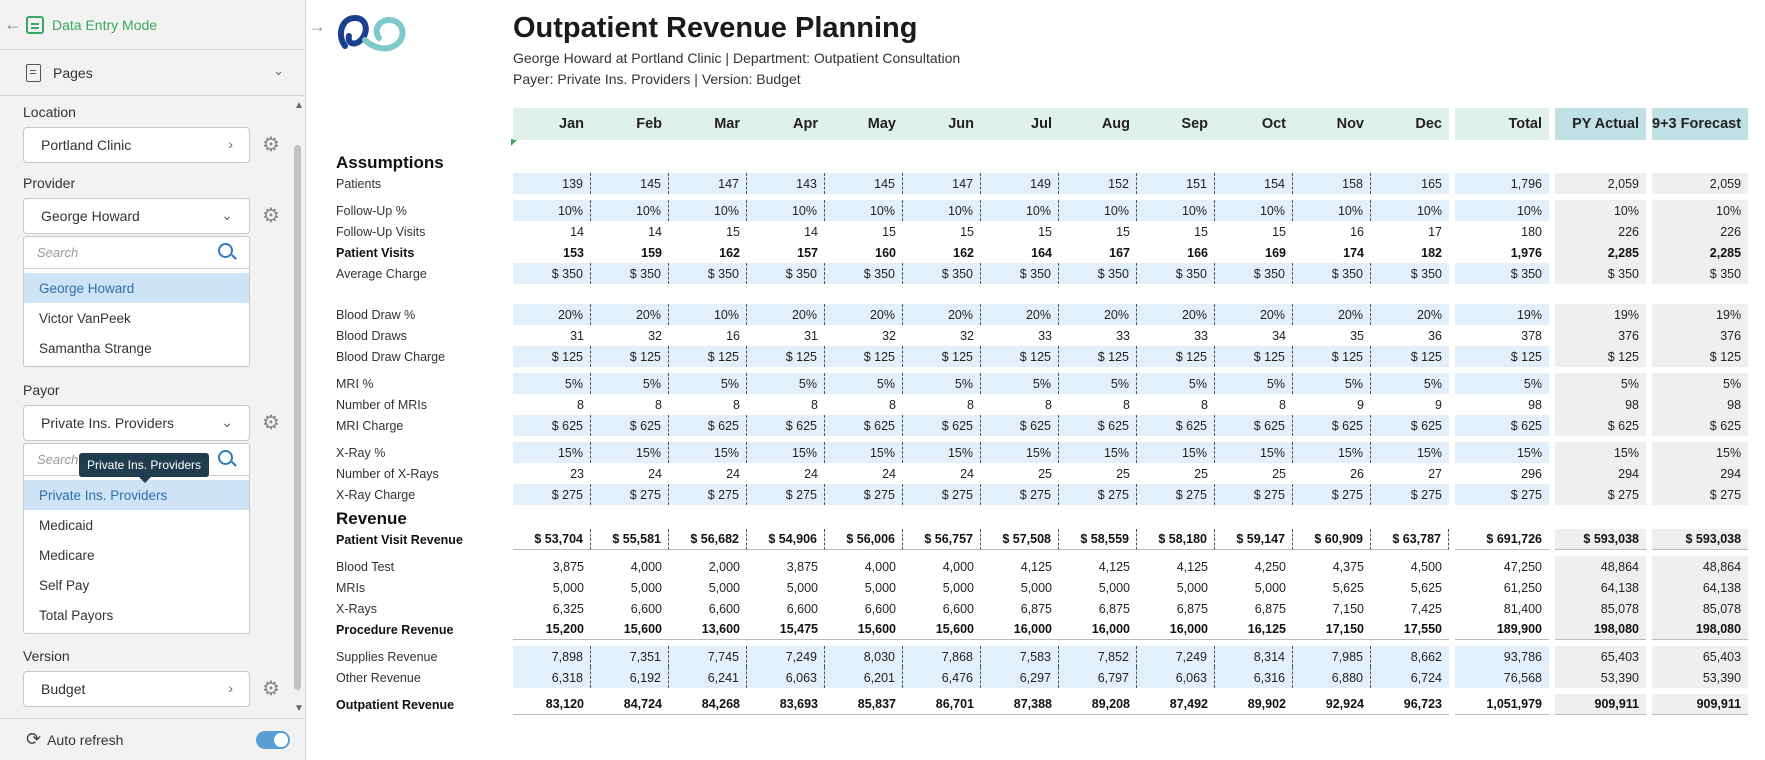 This screenshot has width=1765, height=760. I want to click on payor-option: Medicaid, so click(66, 525).